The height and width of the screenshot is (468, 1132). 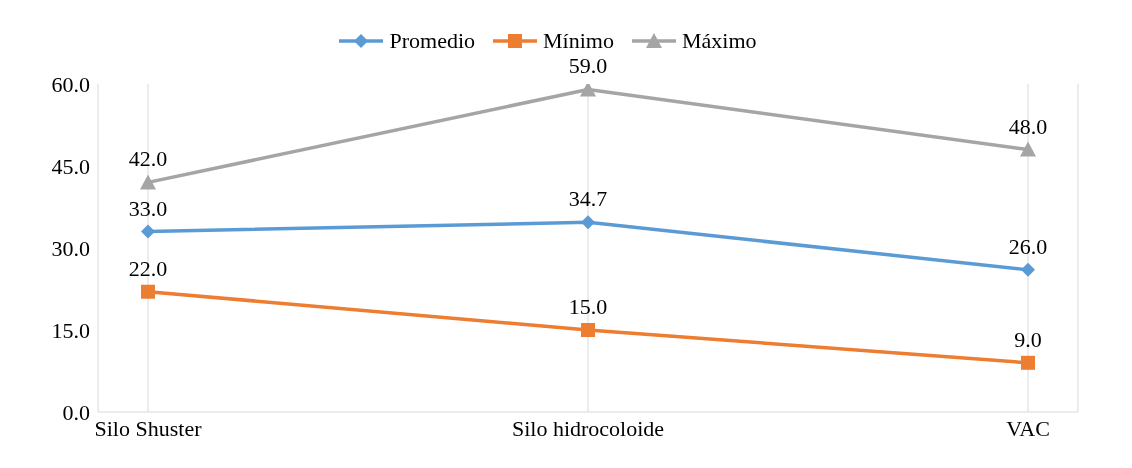 What do you see at coordinates (588, 199) in the screenshot?
I see `data-label: 34.7` at bounding box center [588, 199].